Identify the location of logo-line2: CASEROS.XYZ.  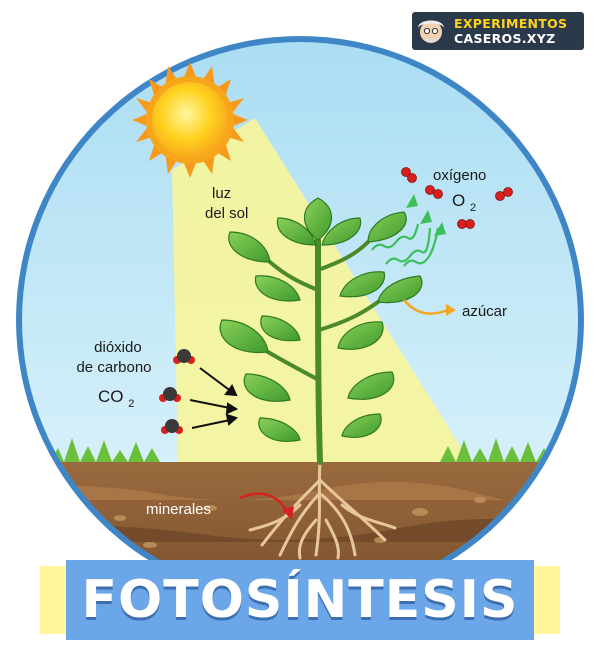
(505, 38).